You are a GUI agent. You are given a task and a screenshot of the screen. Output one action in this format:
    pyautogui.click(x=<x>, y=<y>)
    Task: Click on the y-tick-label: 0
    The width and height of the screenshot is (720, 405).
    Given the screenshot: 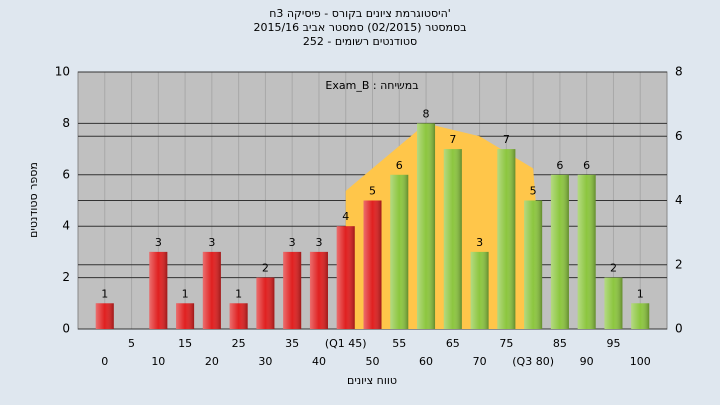 What is the action you would take?
    pyautogui.click(x=66, y=329)
    